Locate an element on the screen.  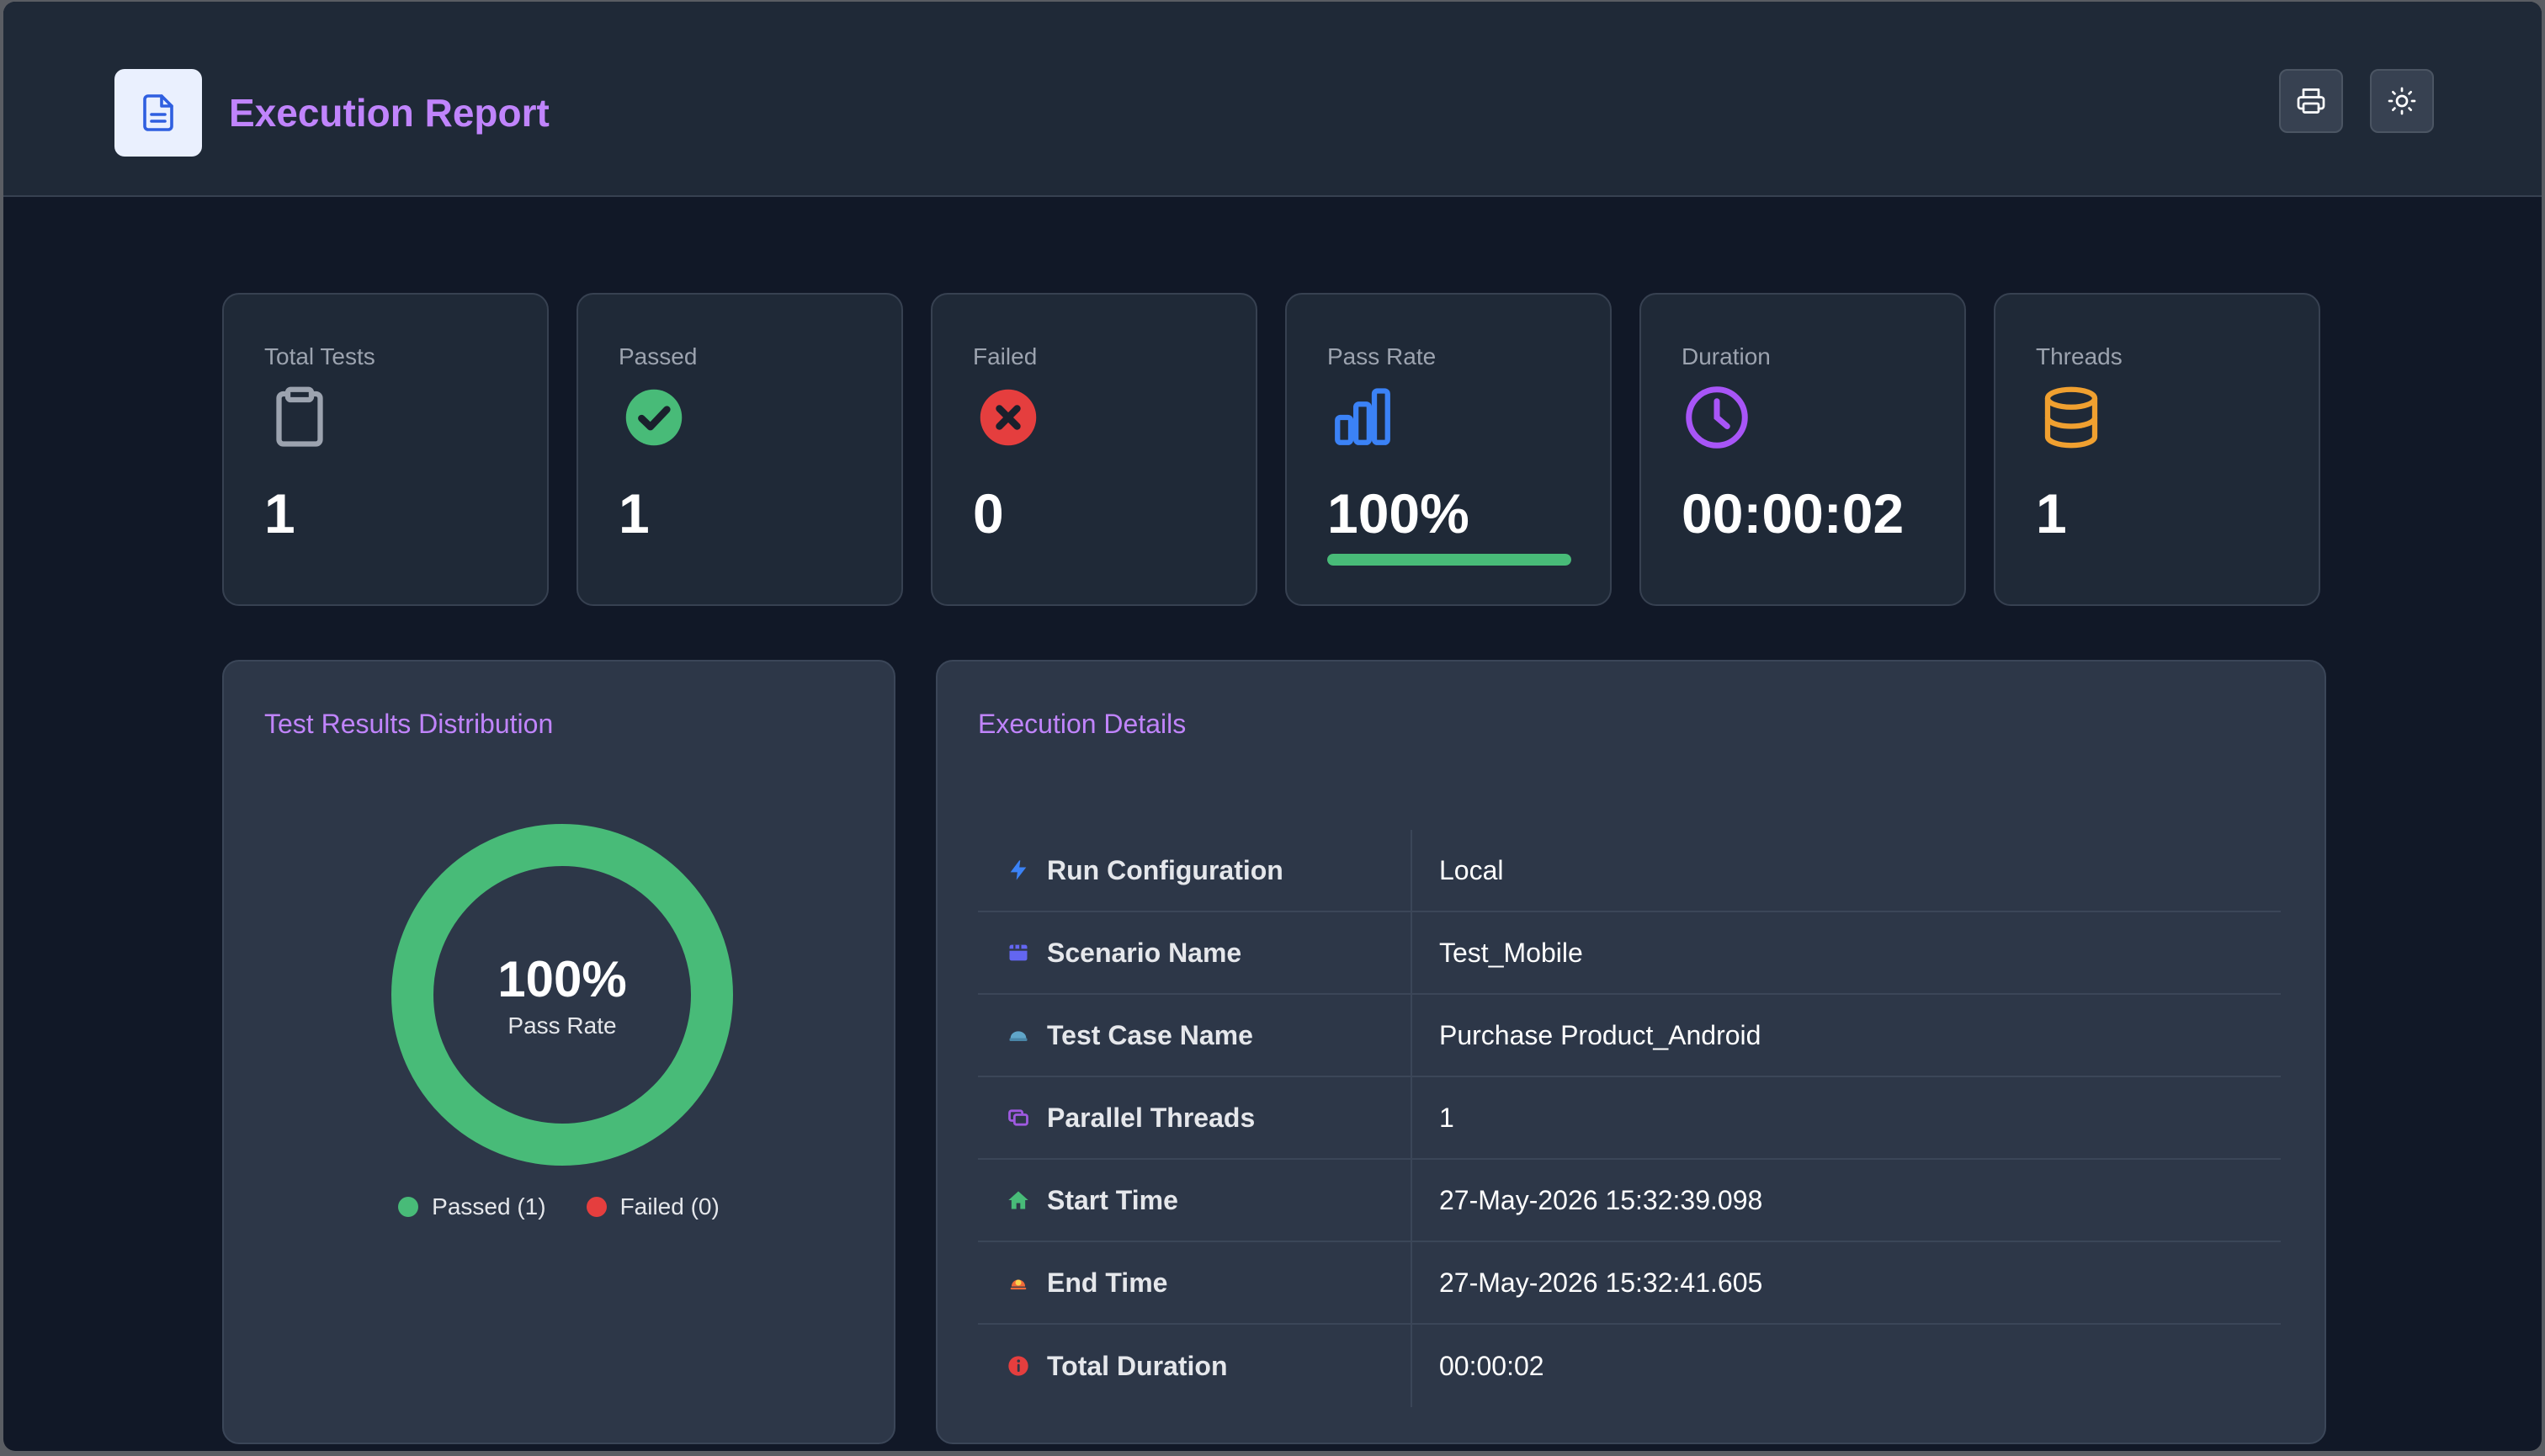
row-key: Test Case Name is located at coordinates (1195, 1036).